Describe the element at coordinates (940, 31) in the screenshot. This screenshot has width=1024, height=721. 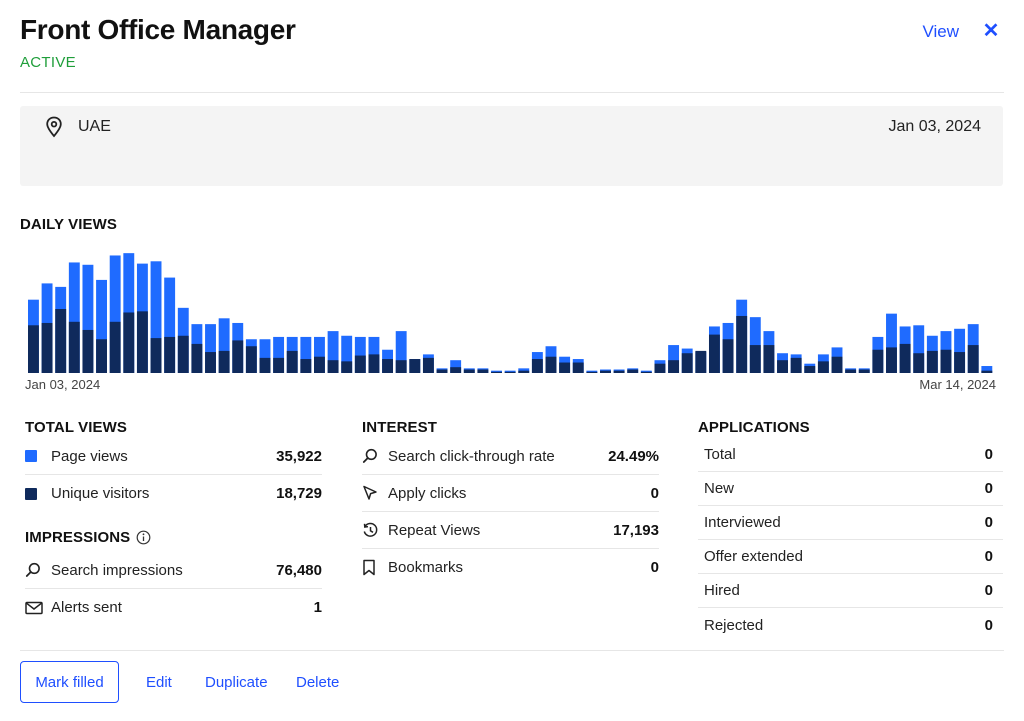
I see `view-link: View` at that location.